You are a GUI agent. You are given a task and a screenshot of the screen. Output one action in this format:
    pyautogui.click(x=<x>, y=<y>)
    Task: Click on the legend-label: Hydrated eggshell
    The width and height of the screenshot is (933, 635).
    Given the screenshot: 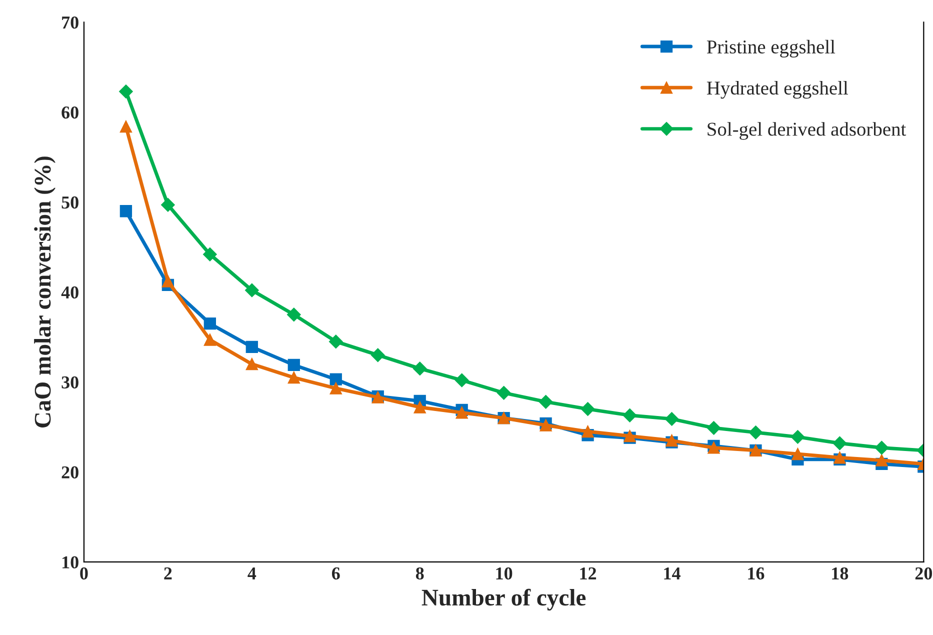 What is the action you would take?
    pyautogui.click(x=777, y=89)
    